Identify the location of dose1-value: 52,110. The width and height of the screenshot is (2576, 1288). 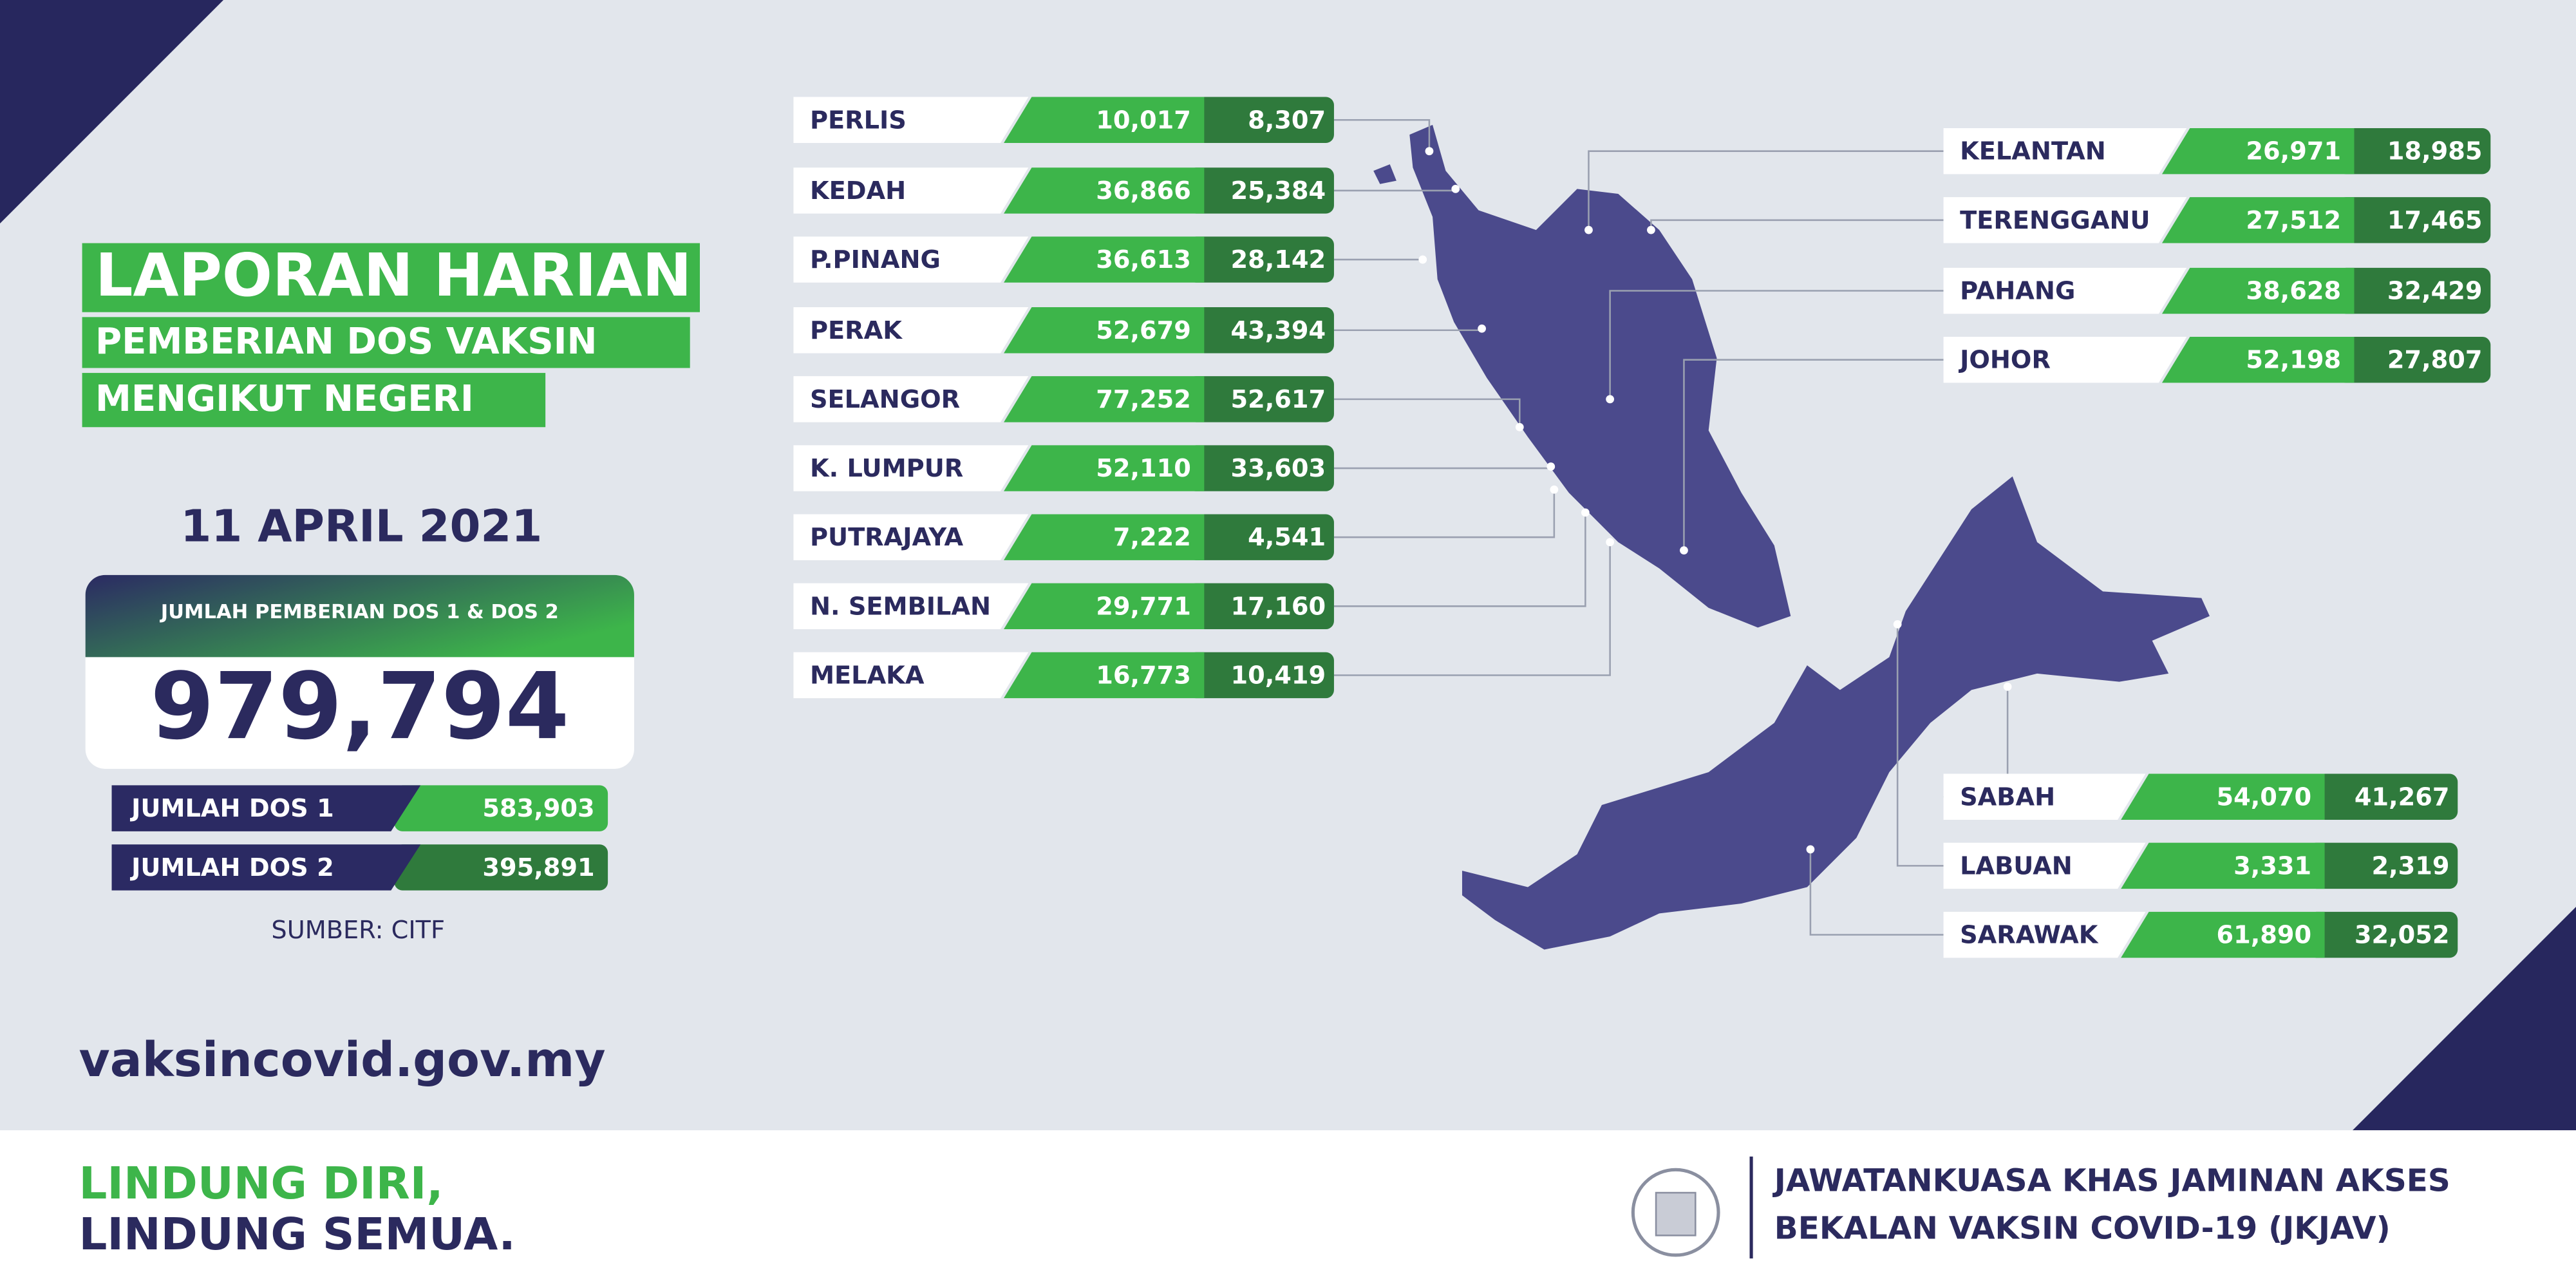
(1143, 468).